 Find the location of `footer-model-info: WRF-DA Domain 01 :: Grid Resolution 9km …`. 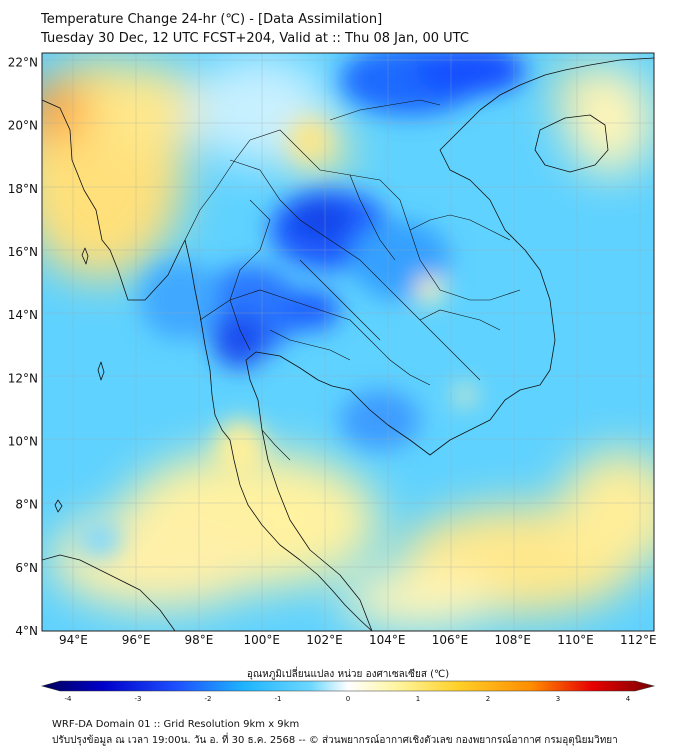

footer-model-info: WRF-DA Domain 01 :: Grid Resolution 9km … is located at coordinates (176, 724).